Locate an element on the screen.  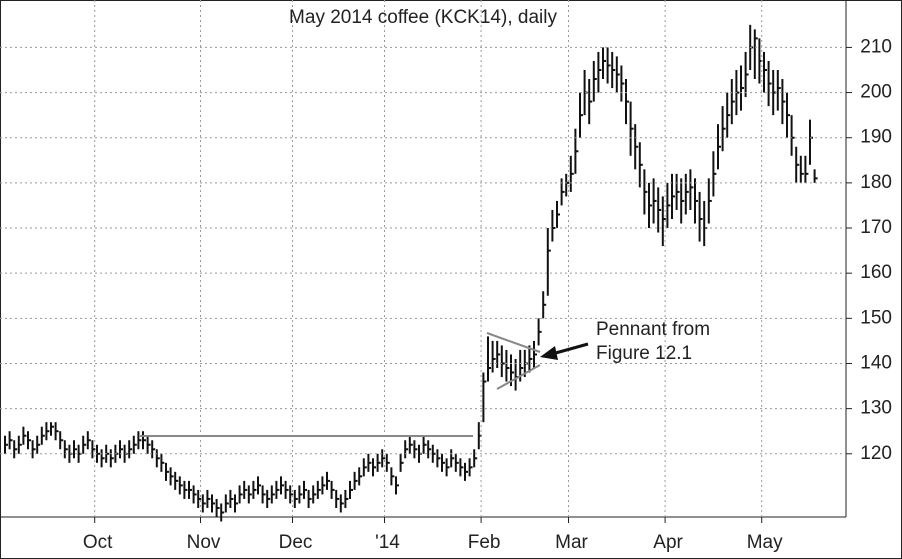
annotation-arrowhead is located at coordinates (549, 353).